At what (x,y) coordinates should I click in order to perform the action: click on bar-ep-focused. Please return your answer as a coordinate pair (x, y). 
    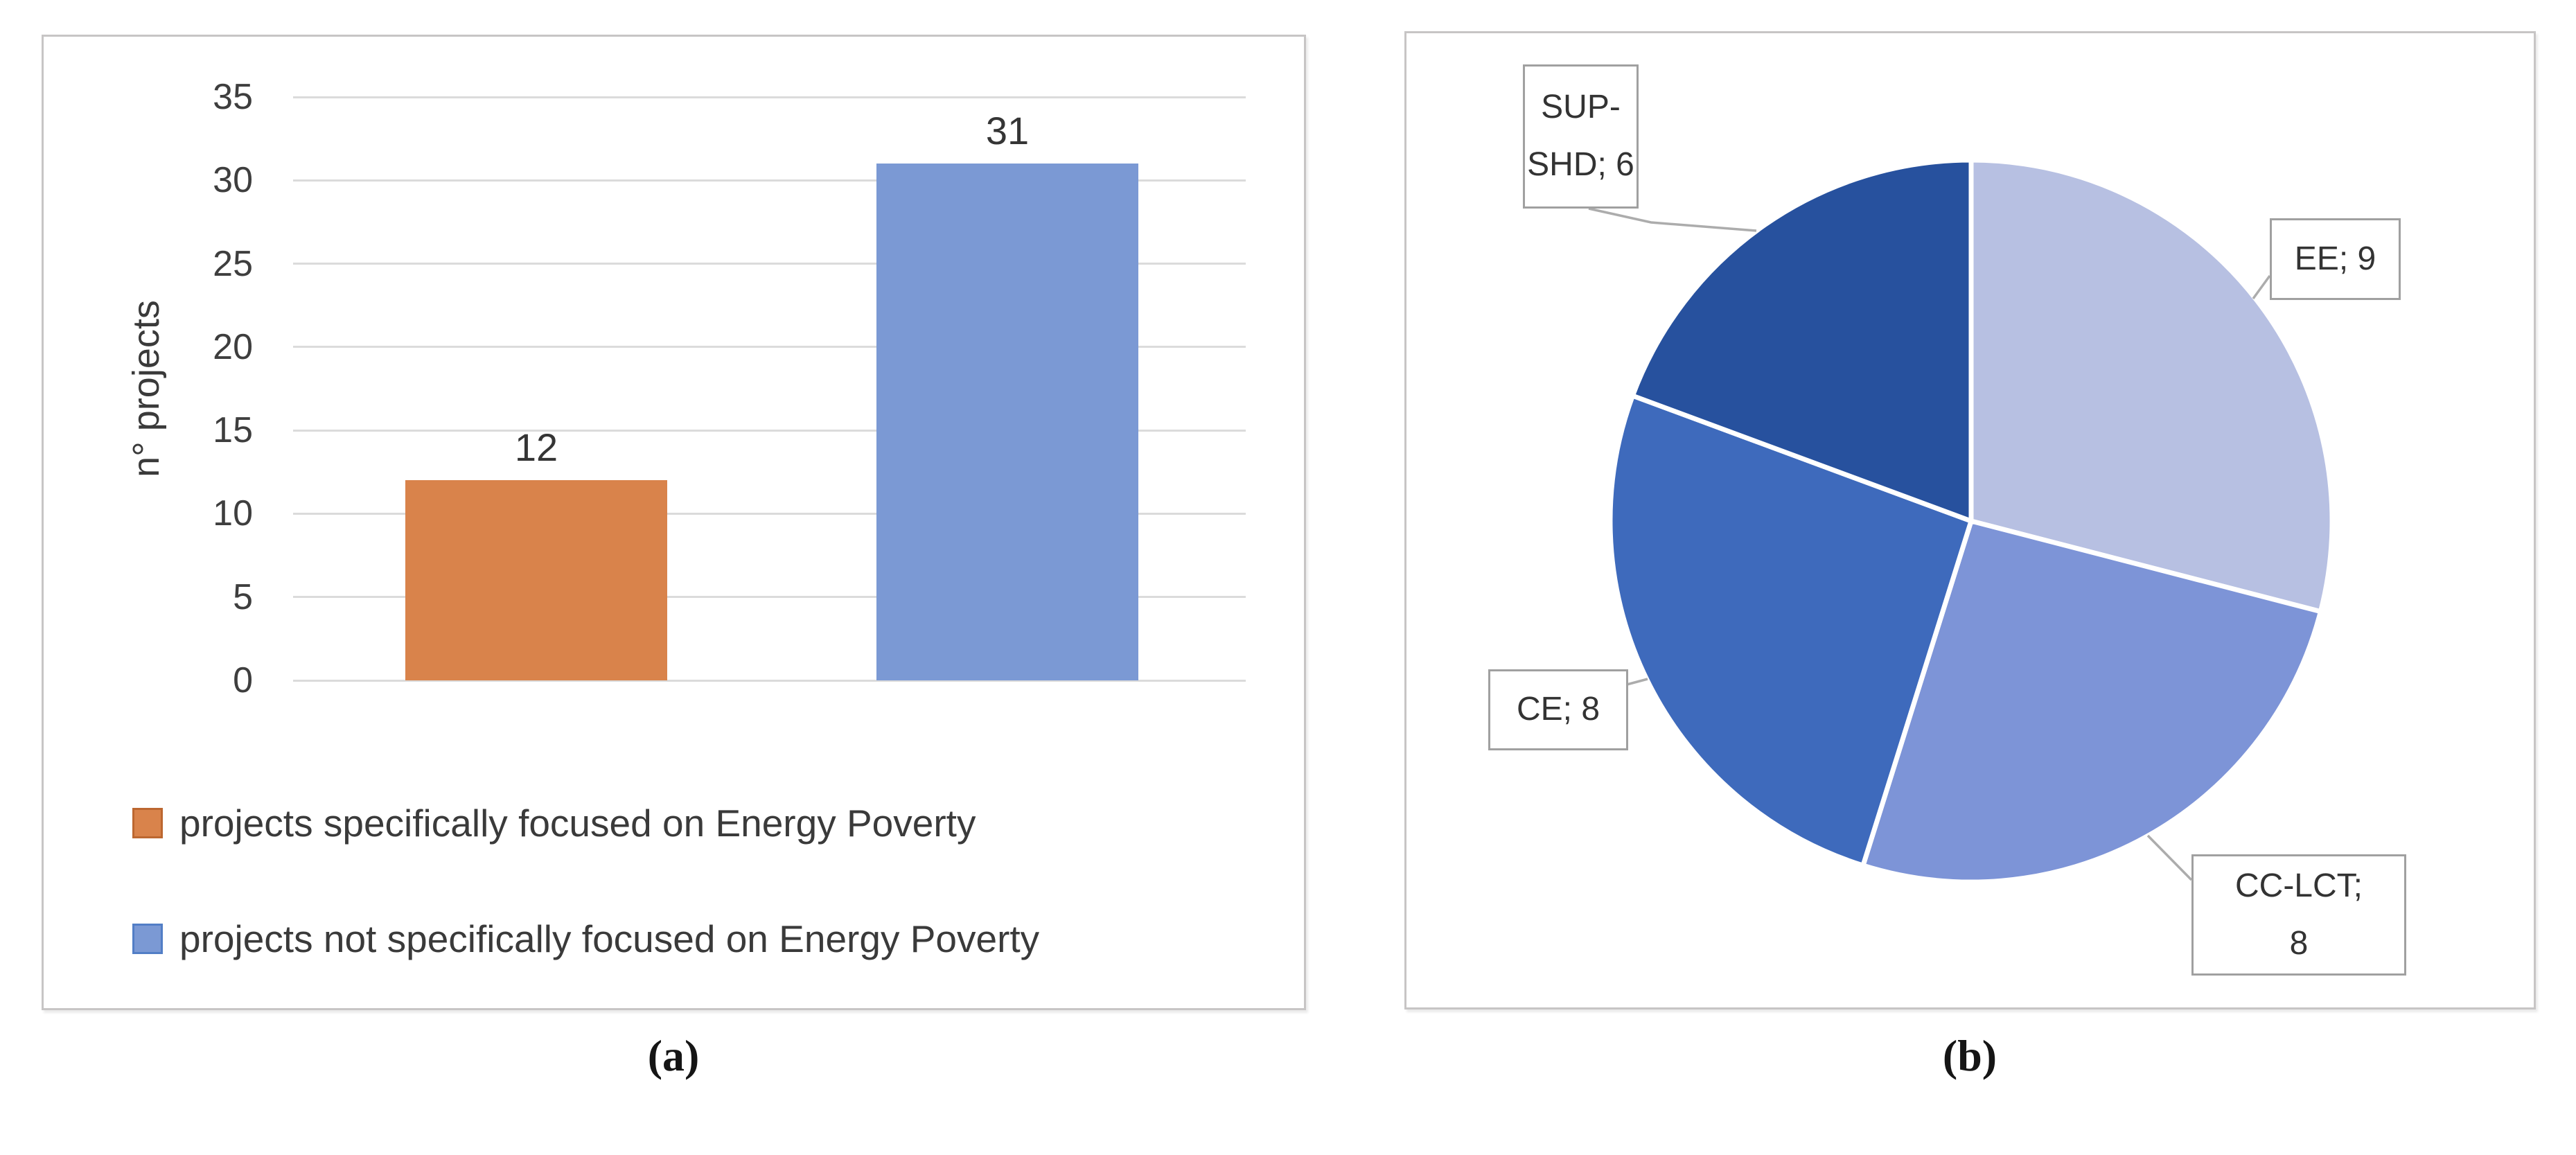
    Looking at the image, I should click on (536, 580).